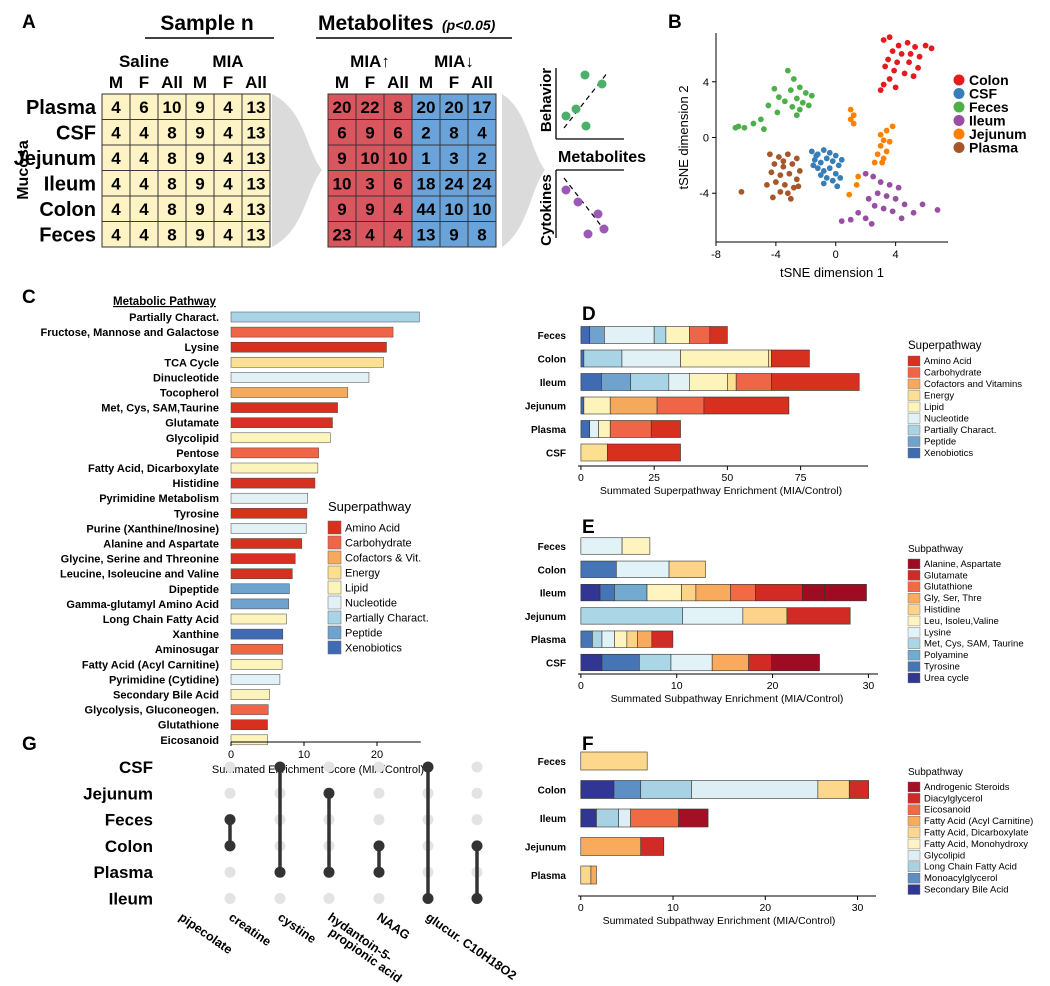  I want to click on legend-swatch-peptide, so click(914, 441).